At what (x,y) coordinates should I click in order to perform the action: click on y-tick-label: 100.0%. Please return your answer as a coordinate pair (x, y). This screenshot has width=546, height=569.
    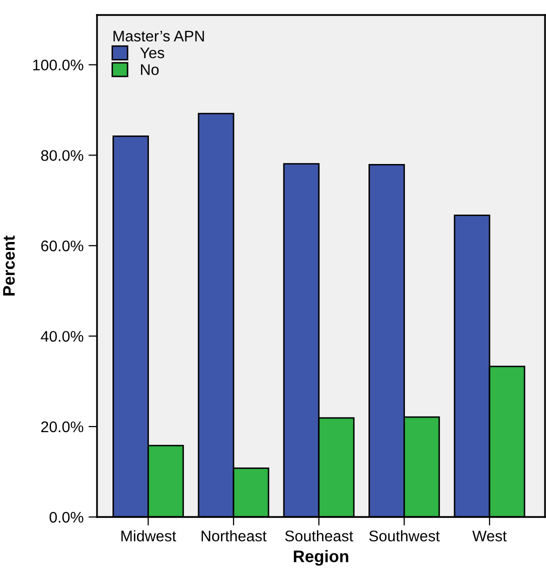
    Looking at the image, I should click on (58, 65).